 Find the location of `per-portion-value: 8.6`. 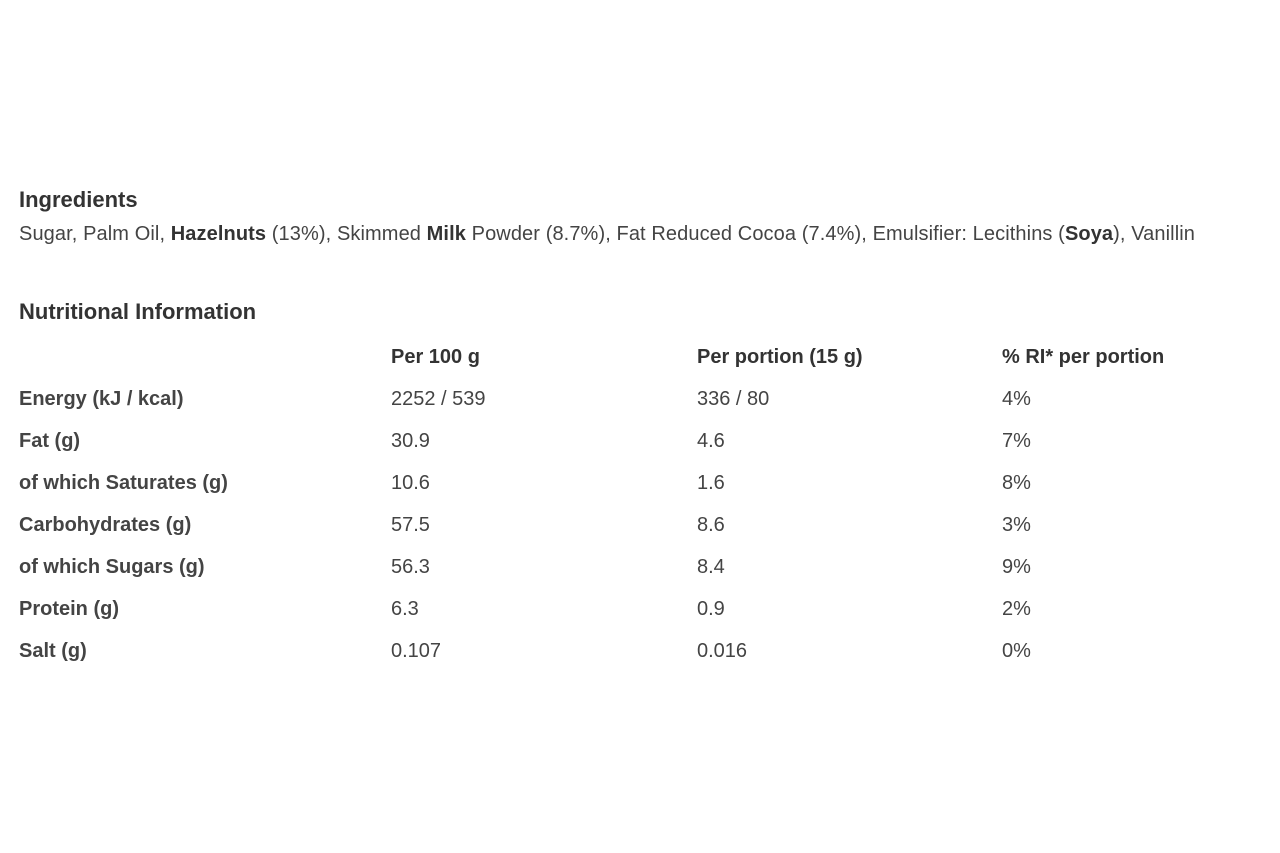

per-portion-value: 8.6 is located at coordinates (711, 524).